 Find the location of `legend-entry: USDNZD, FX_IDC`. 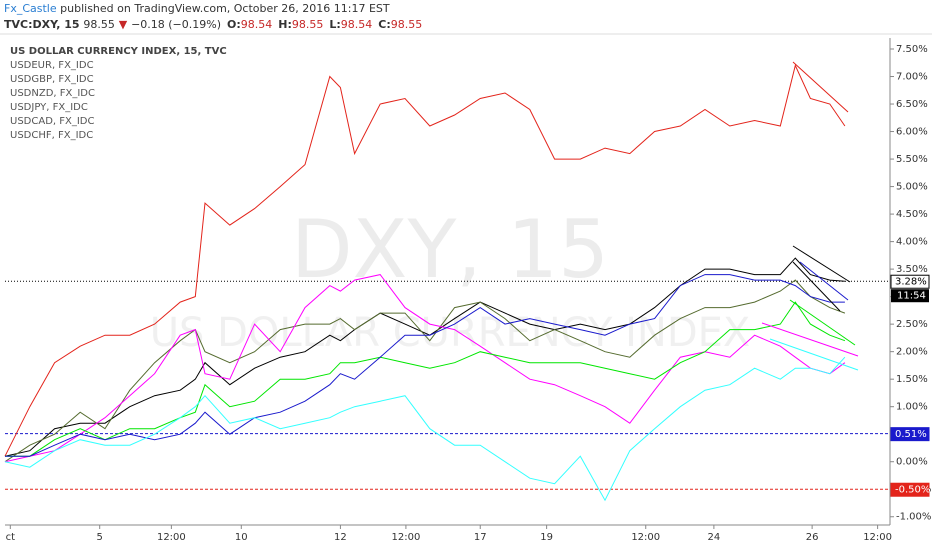

legend-entry: USDNZD, FX_IDC is located at coordinates (52, 93).